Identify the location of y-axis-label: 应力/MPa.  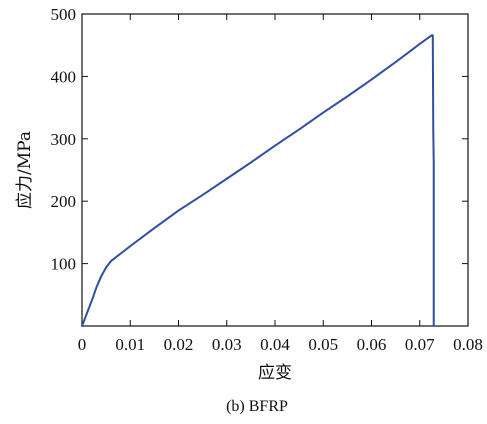
(25, 170).